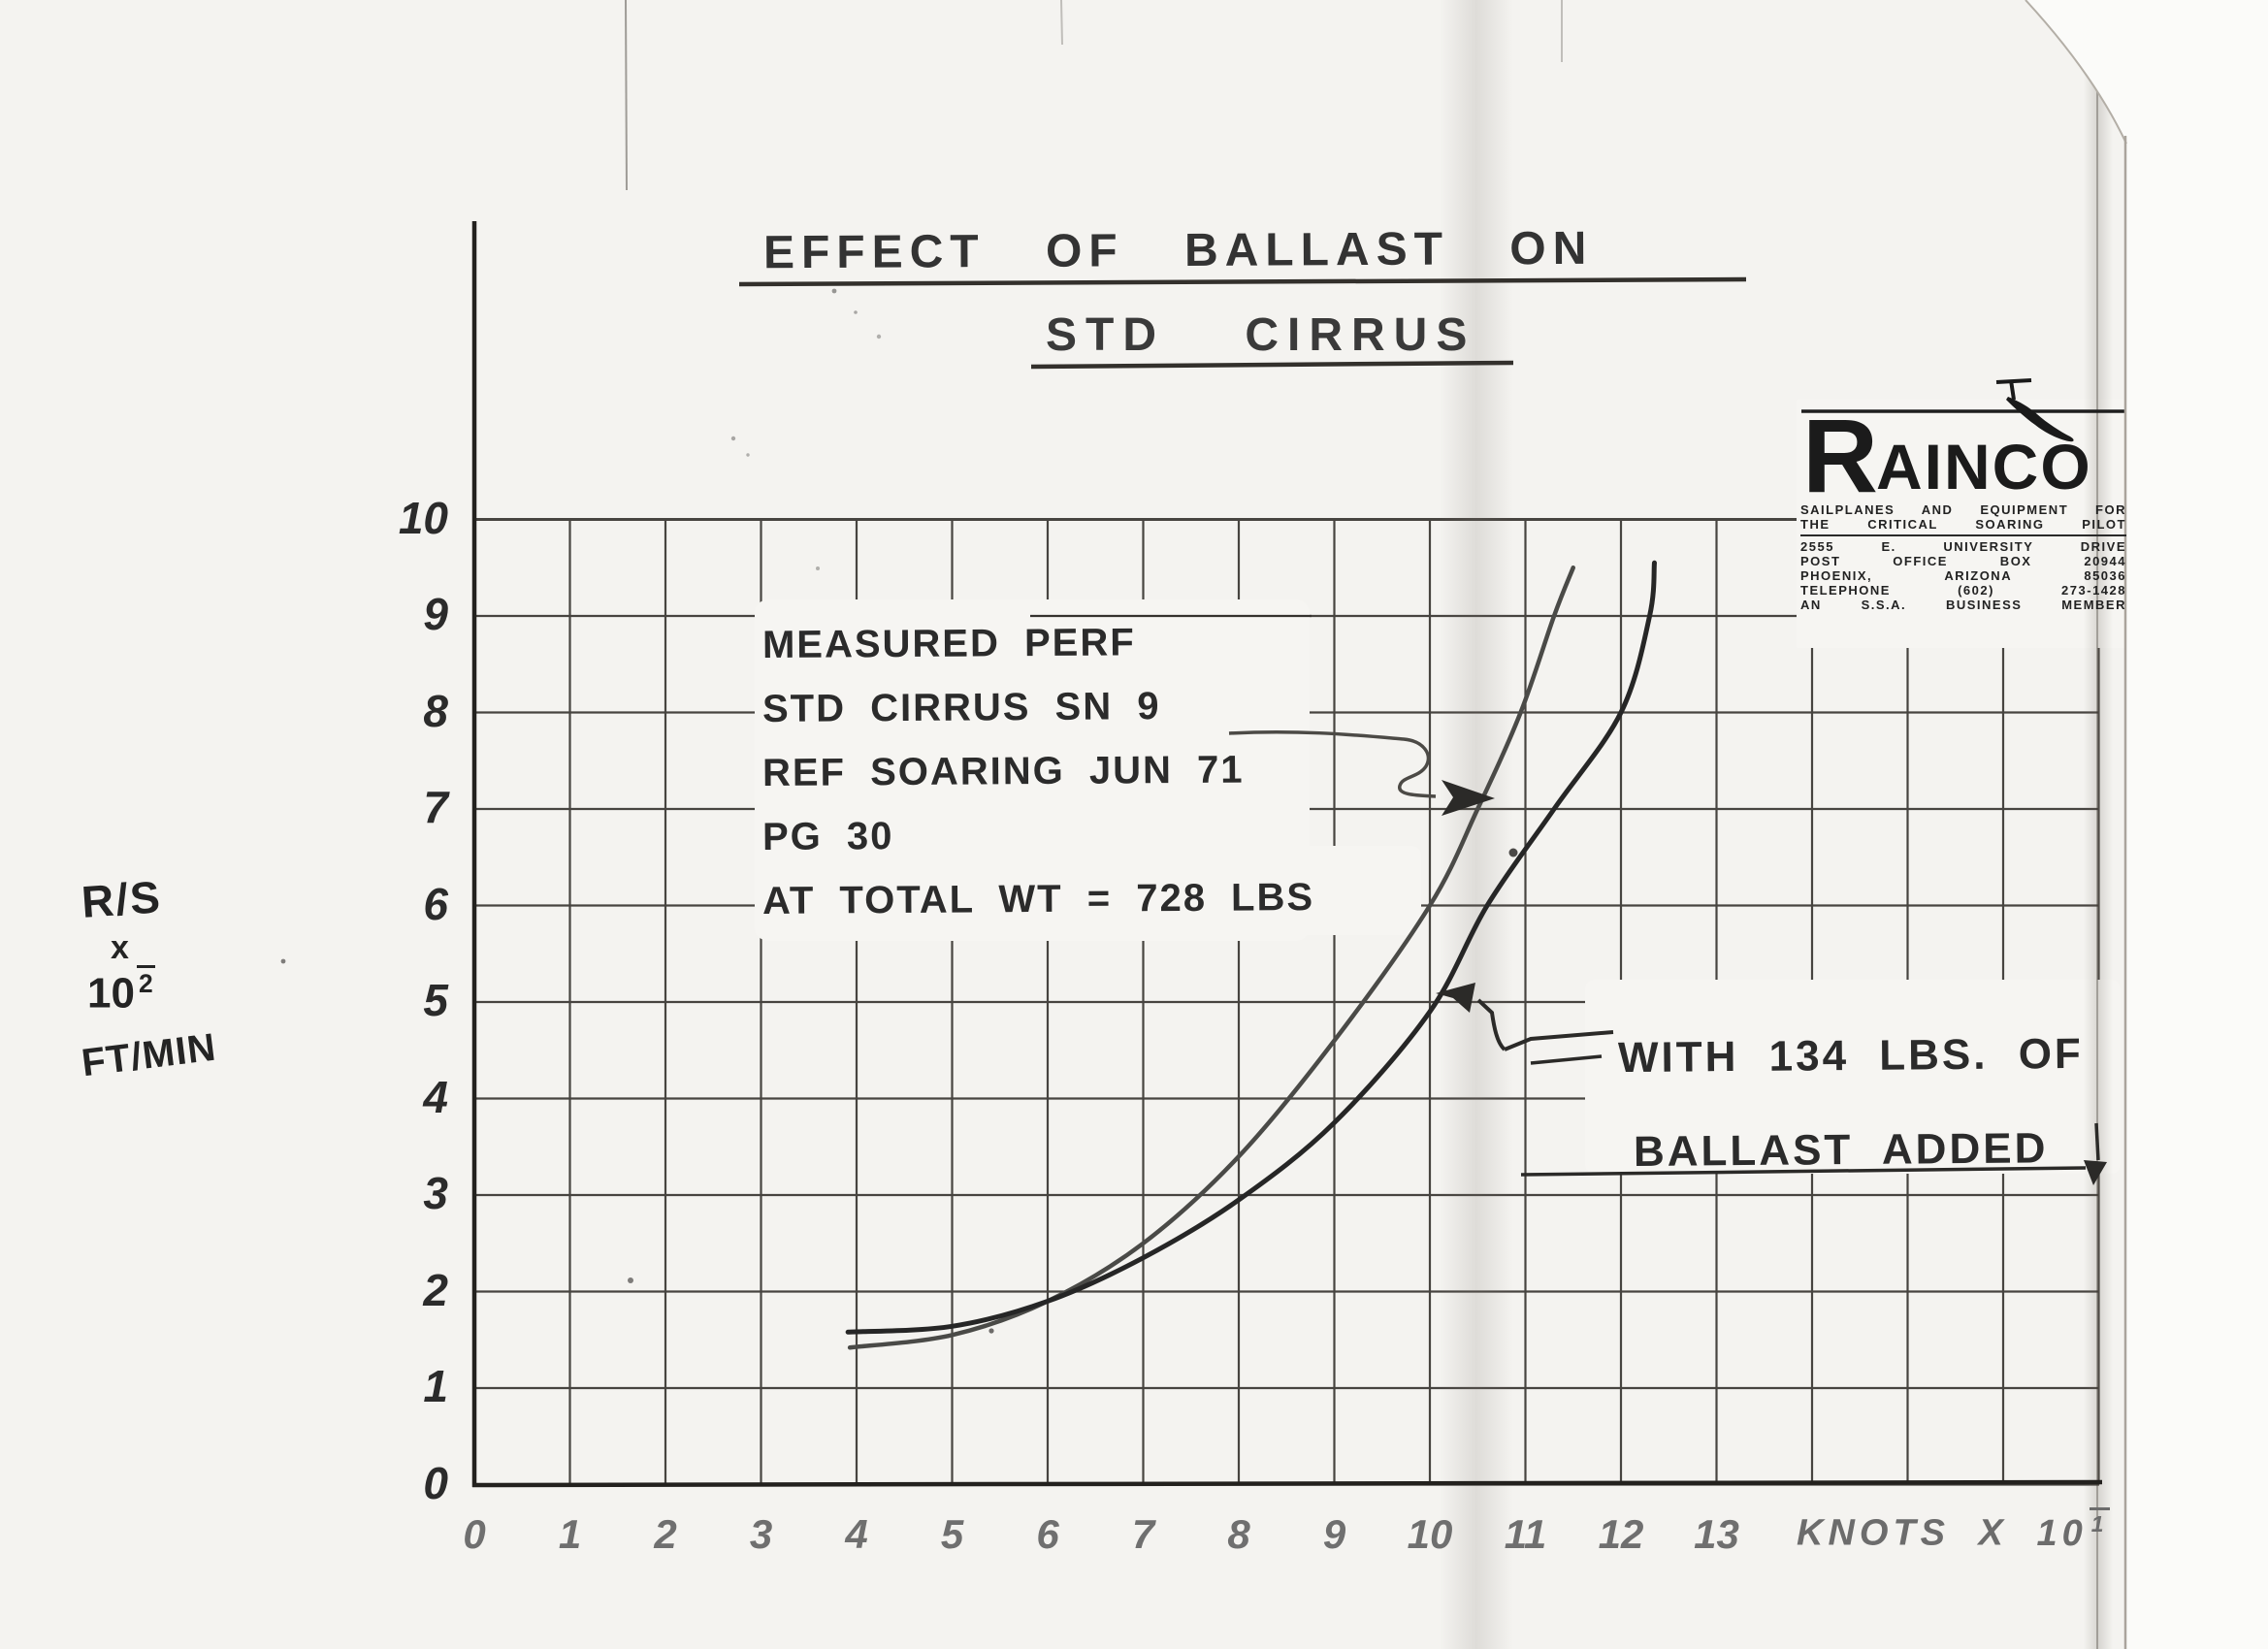  I want to click on x-axis-tick-label: 0, so click(474, 1534).